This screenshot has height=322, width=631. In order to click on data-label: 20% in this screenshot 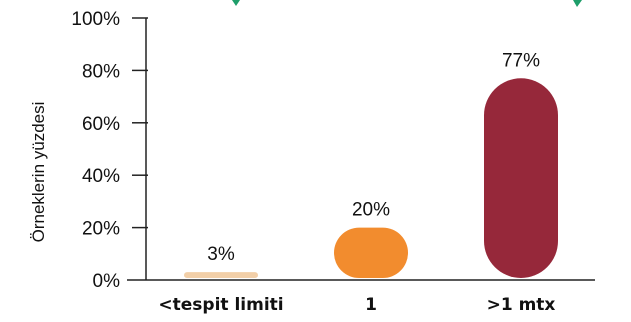, I will do `click(371, 210)`.